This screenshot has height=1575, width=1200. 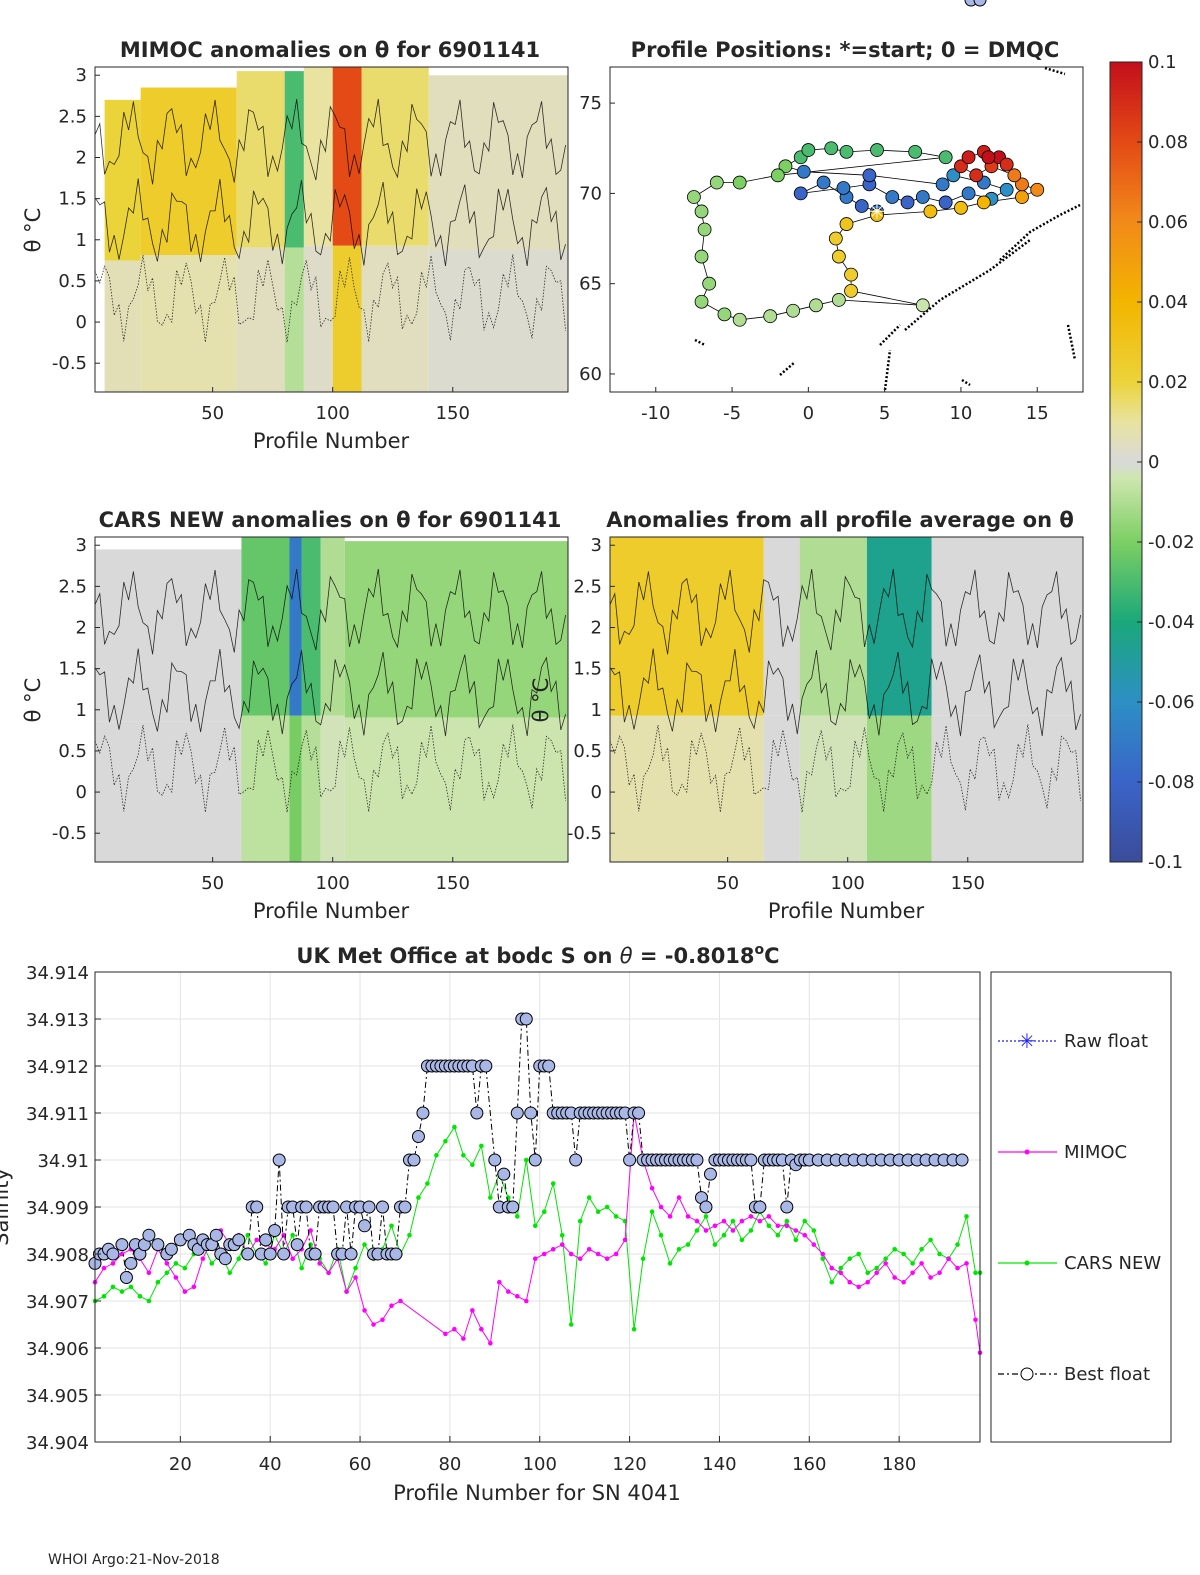 I want to click on allavg-contour-line, so click(x=845, y=768).